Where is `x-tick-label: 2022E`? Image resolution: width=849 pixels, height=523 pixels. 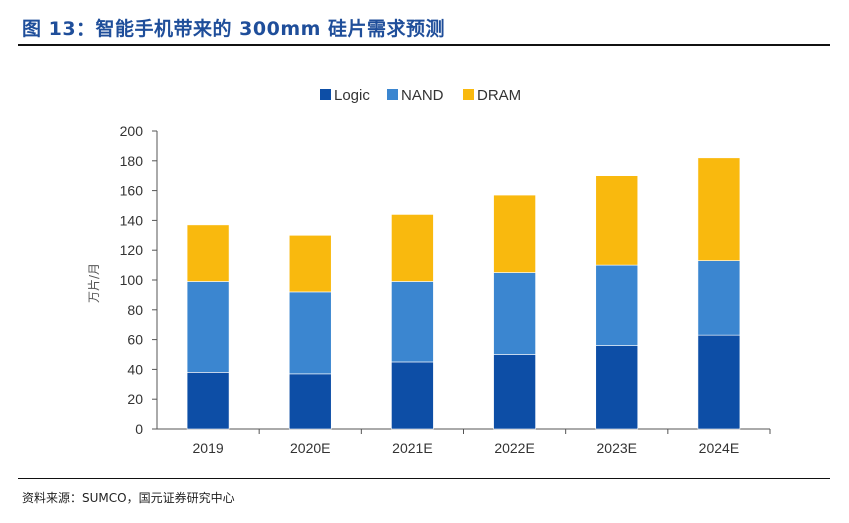 x-tick-label: 2022E is located at coordinates (514, 448).